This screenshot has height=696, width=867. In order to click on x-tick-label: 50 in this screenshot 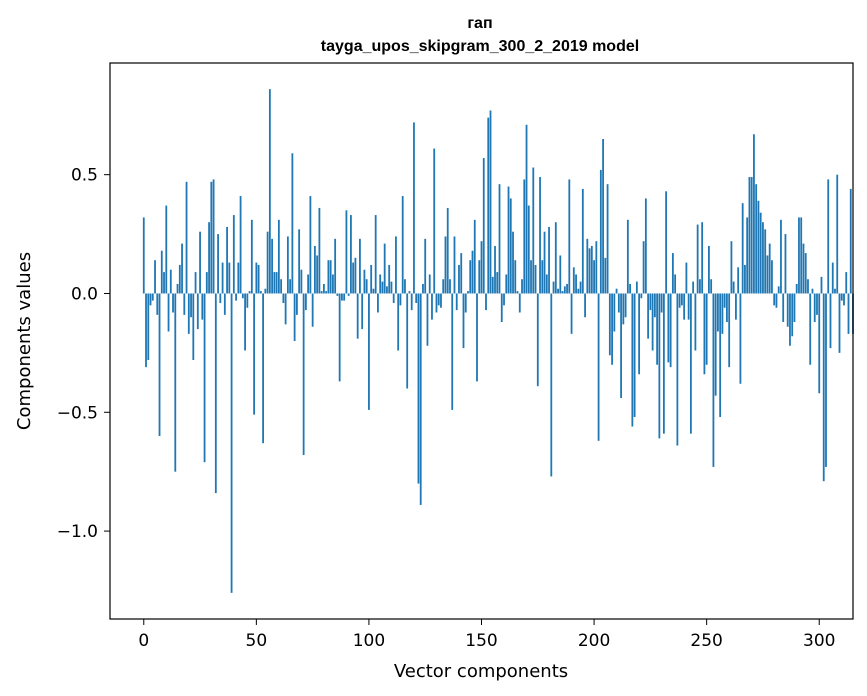, I will do `click(257, 641)`.